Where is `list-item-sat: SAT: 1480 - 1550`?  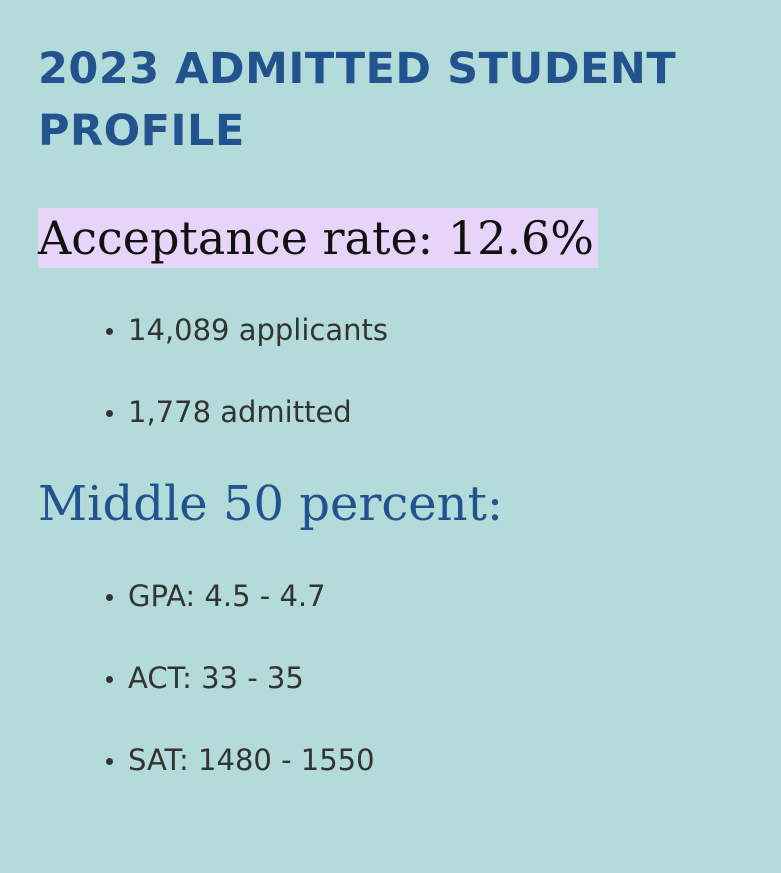
list-item-sat: SAT: 1480 - 1550 is located at coordinates (431, 760).